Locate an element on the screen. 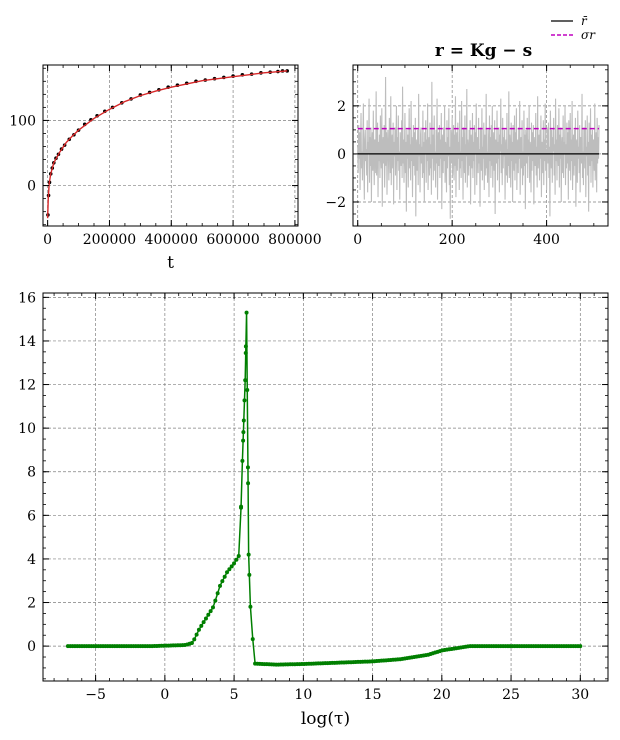 The image size is (620, 740). residuals-ytick-label: −2 is located at coordinates (335, 203).